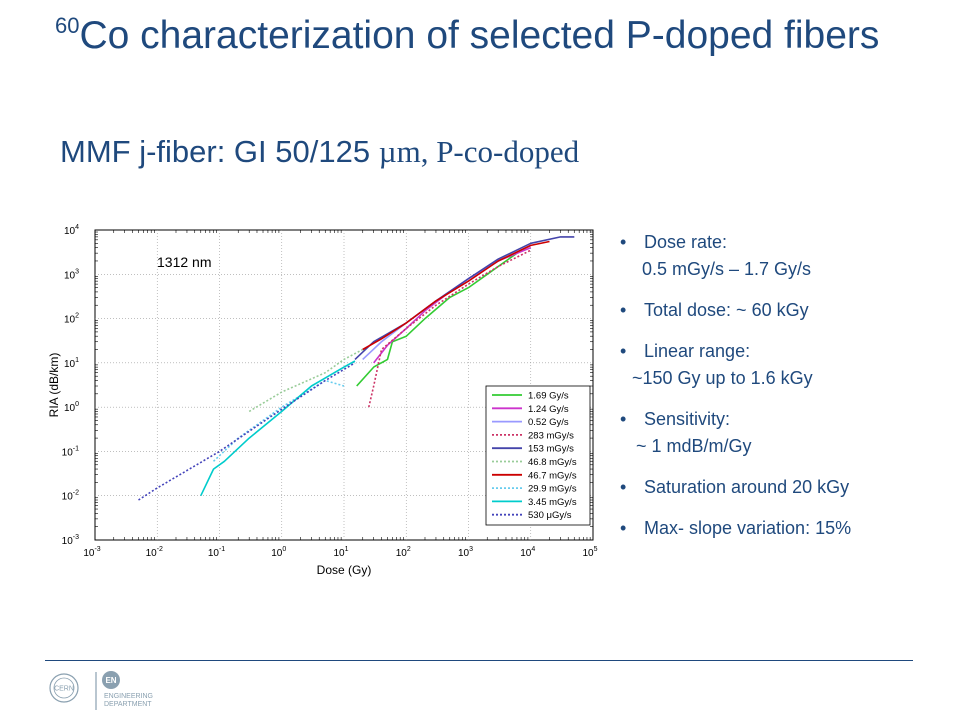 The height and width of the screenshot is (720, 960). What do you see at coordinates (697, 351) in the screenshot?
I see `bullet-text: Linear range:` at bounding box center [697, 351].